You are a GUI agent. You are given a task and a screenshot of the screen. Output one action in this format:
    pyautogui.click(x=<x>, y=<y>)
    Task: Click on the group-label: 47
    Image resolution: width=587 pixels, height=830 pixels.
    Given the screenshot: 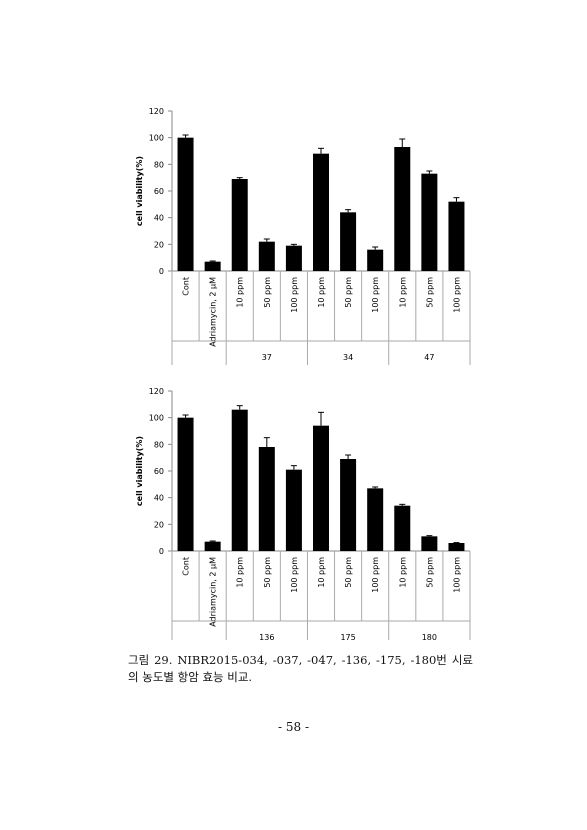 What is the action you would take?
    pyautogui.click(x=429, y=357)
    